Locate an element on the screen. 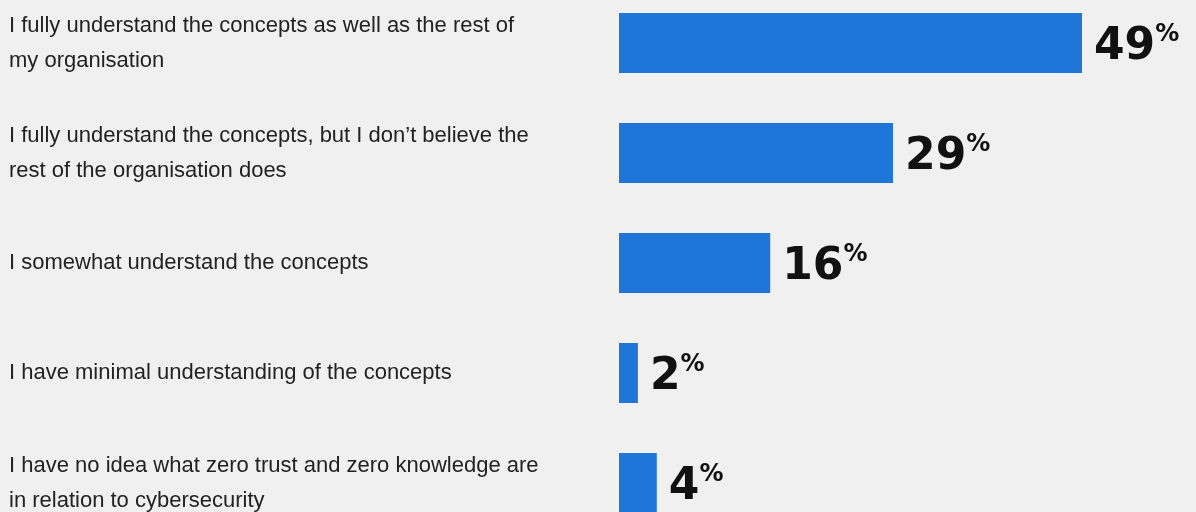 The image size is (1196, 512). data-label: 4$^{%}$ is located at coordinates (696, 483).